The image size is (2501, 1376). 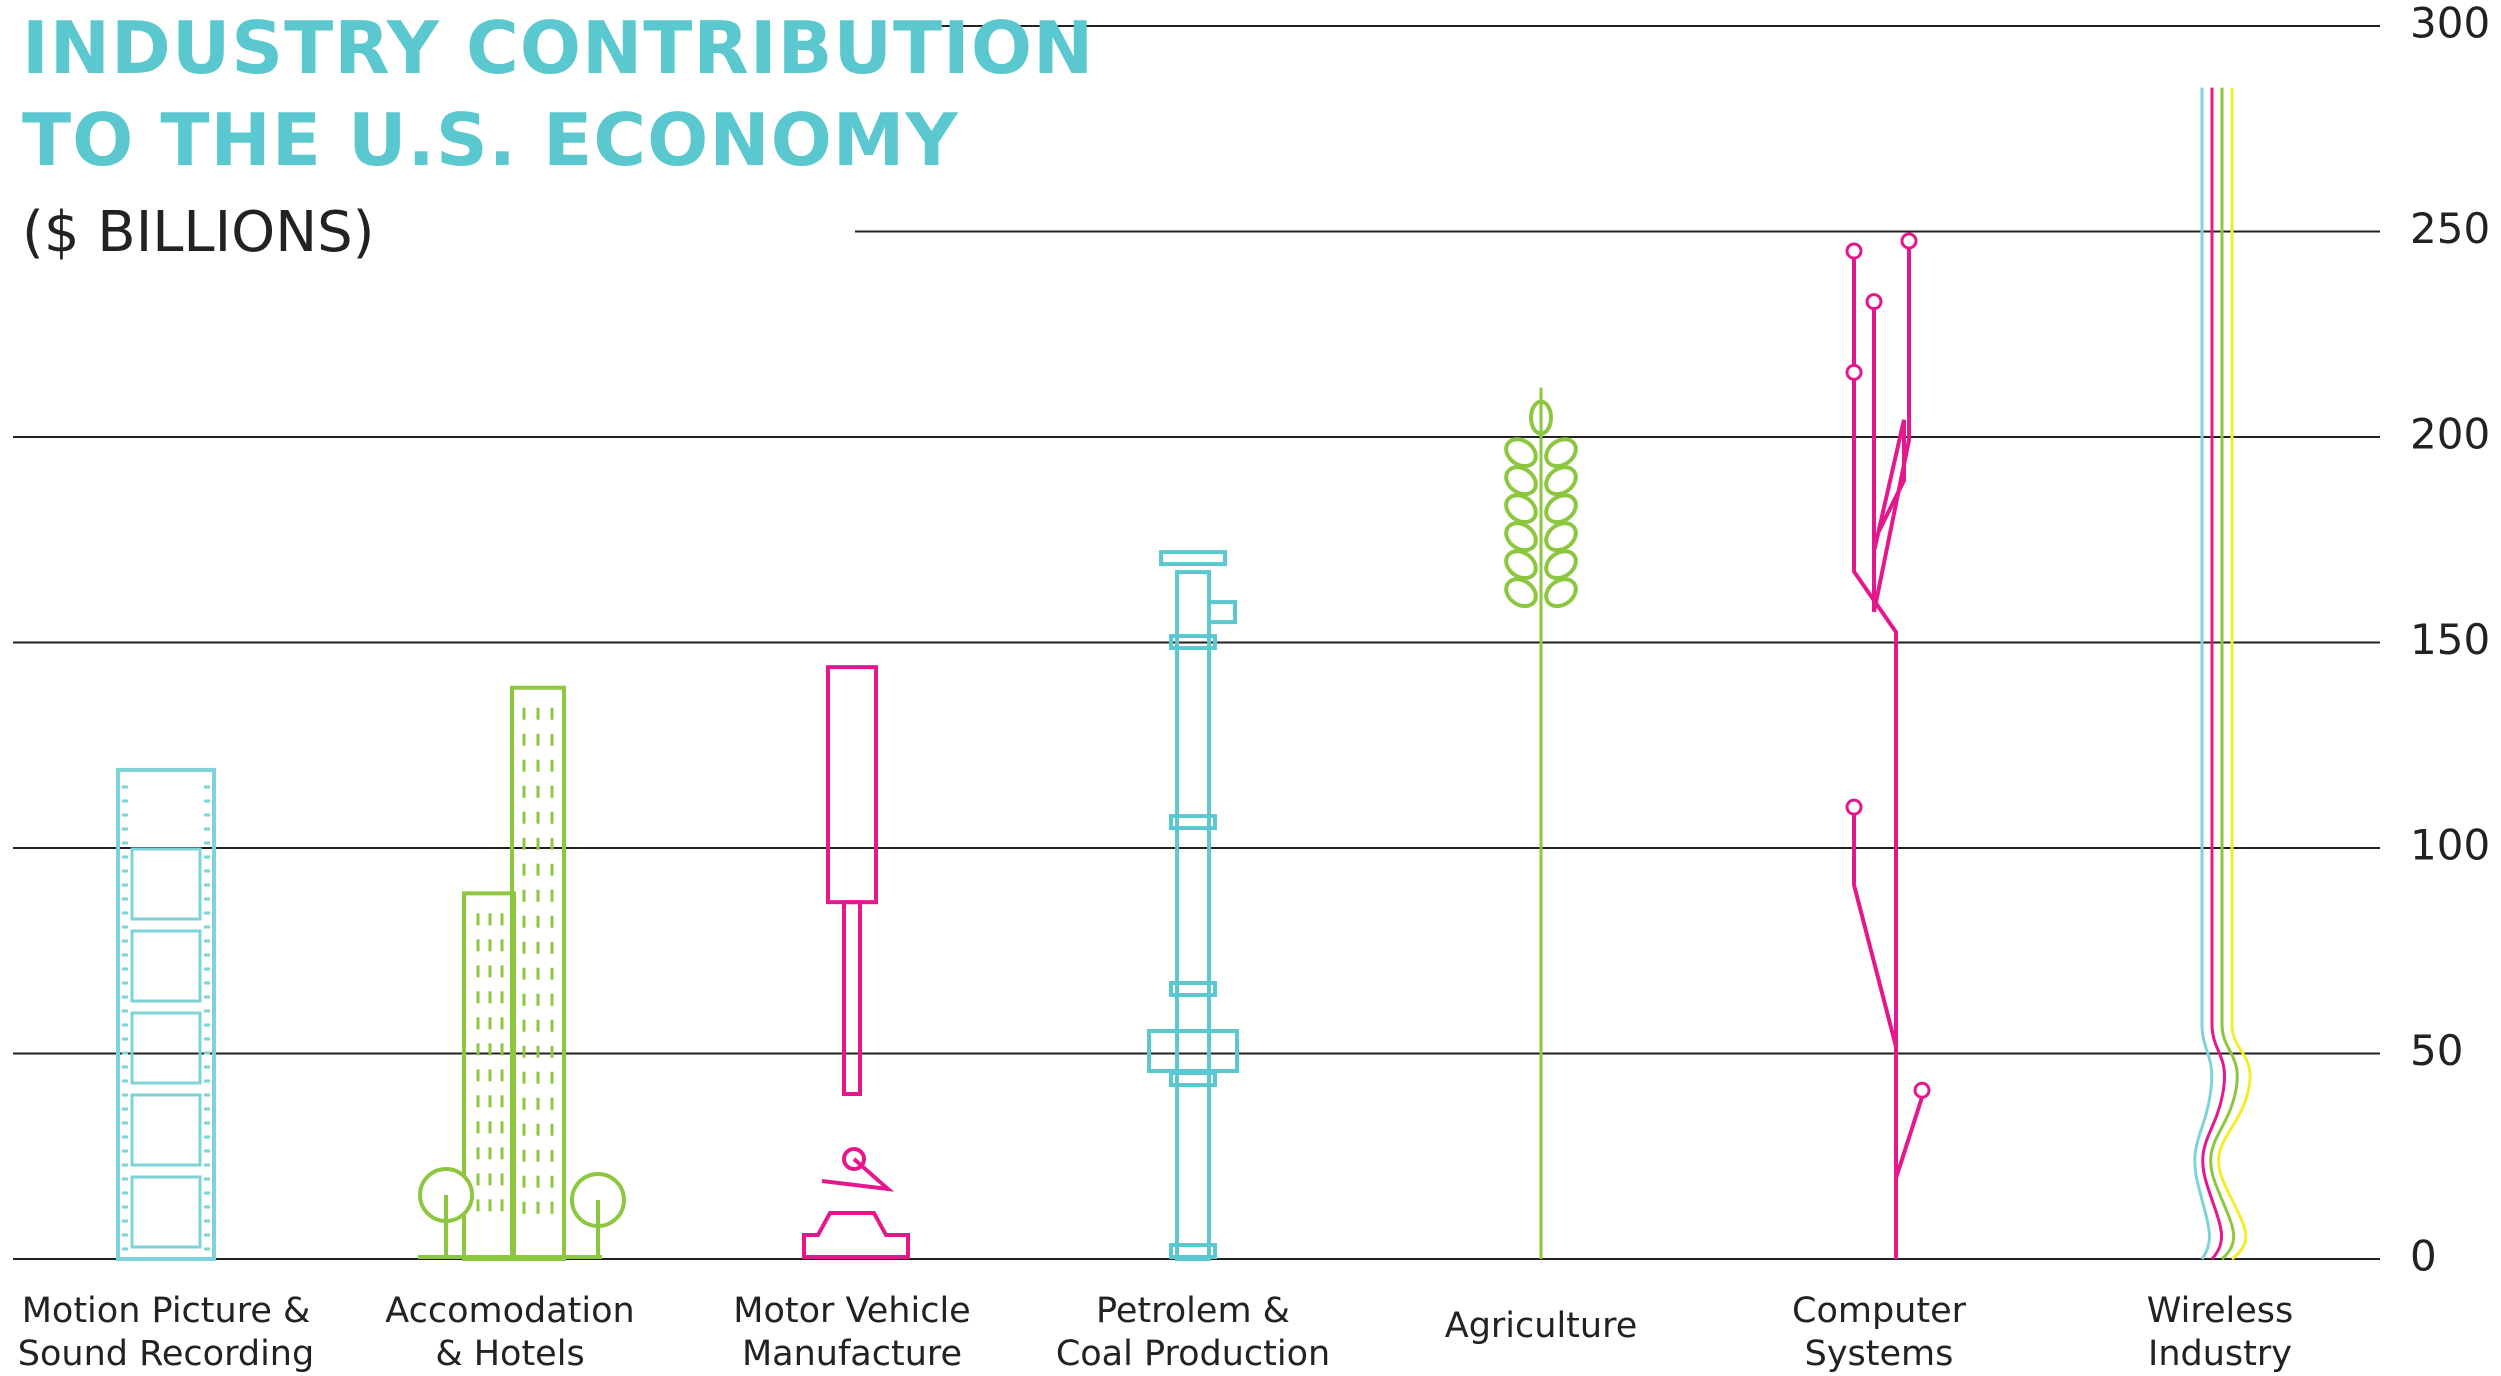 What do you see at coordinates (1541, 1326) in the screenshot?
I see `x-tick-label: Agriculture` at bounding box center [1541, 1326].